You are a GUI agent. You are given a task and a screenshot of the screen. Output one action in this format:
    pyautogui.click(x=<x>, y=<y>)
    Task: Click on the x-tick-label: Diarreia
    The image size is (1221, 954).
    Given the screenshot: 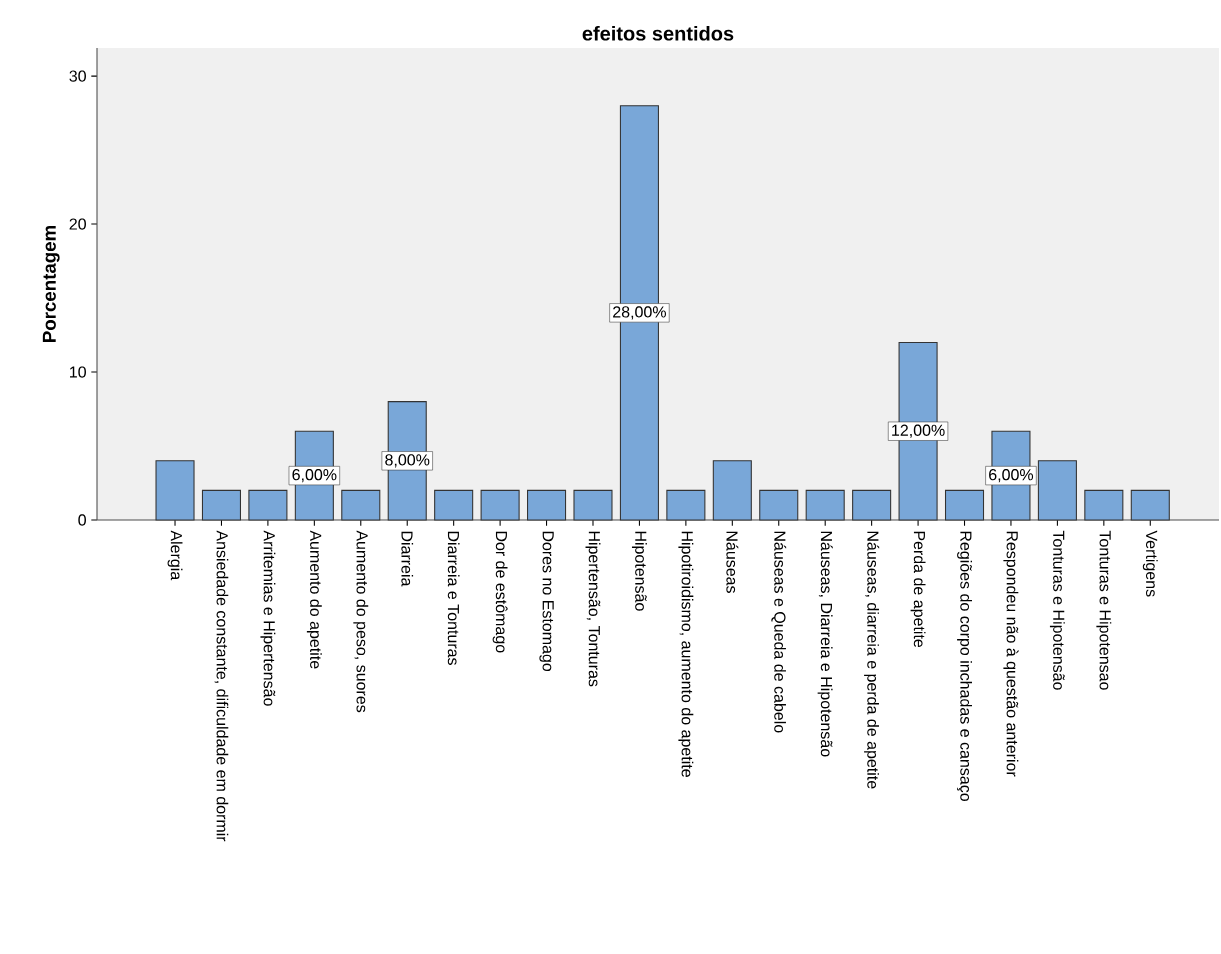 What is the action you would take?
    pyautogui.click(x=407, y=559)
    